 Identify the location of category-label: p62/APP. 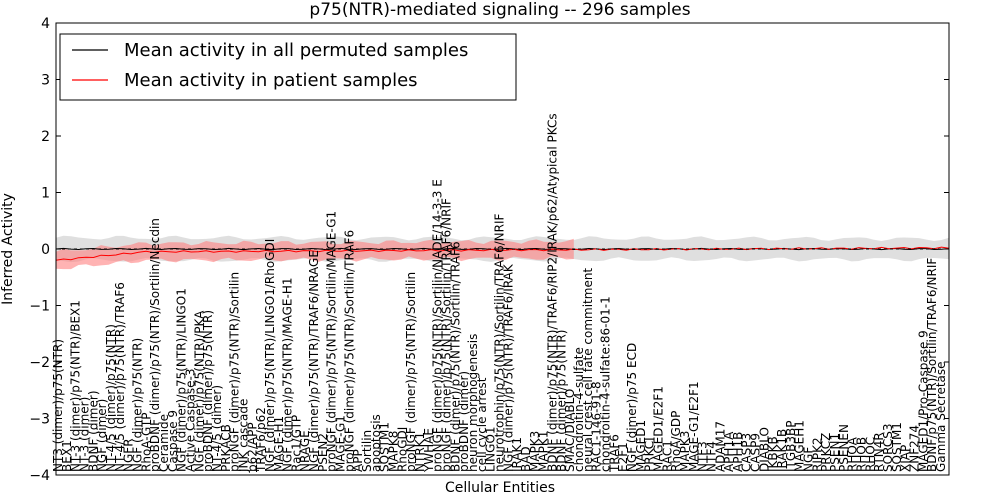
(252, 447).